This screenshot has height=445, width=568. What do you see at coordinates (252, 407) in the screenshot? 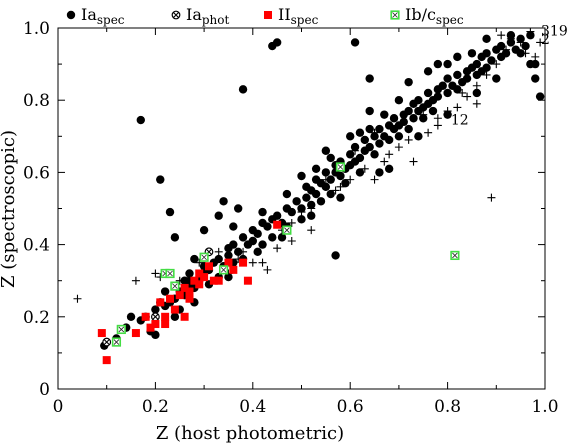
I see `x-tick-label: 0.4` at bounding box center [252, 407].